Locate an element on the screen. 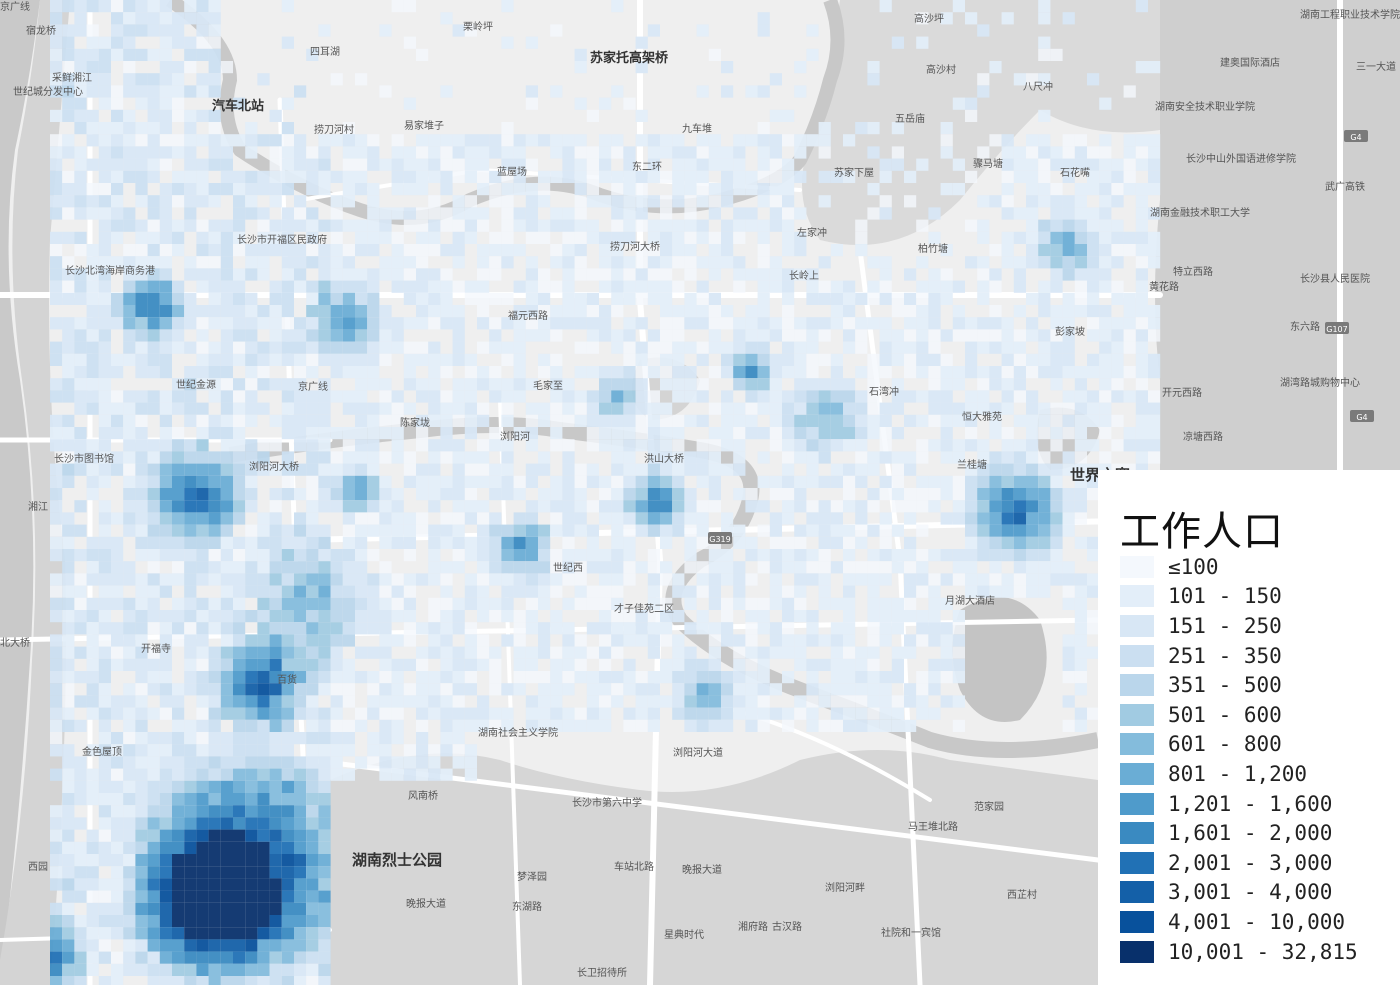 Image resolution: width=1400 pixels, height=985 pixels. map-place-label: 蓝屋场 is located at coordinates (512, 171).